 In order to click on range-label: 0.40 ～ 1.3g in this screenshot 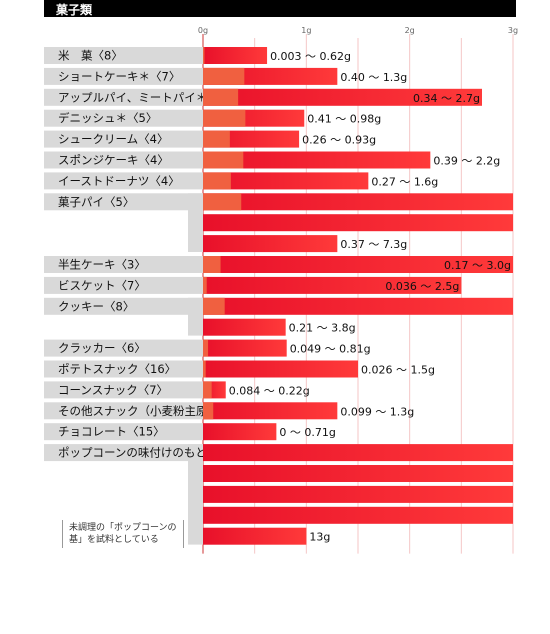, I will do `click(373, 77)`.